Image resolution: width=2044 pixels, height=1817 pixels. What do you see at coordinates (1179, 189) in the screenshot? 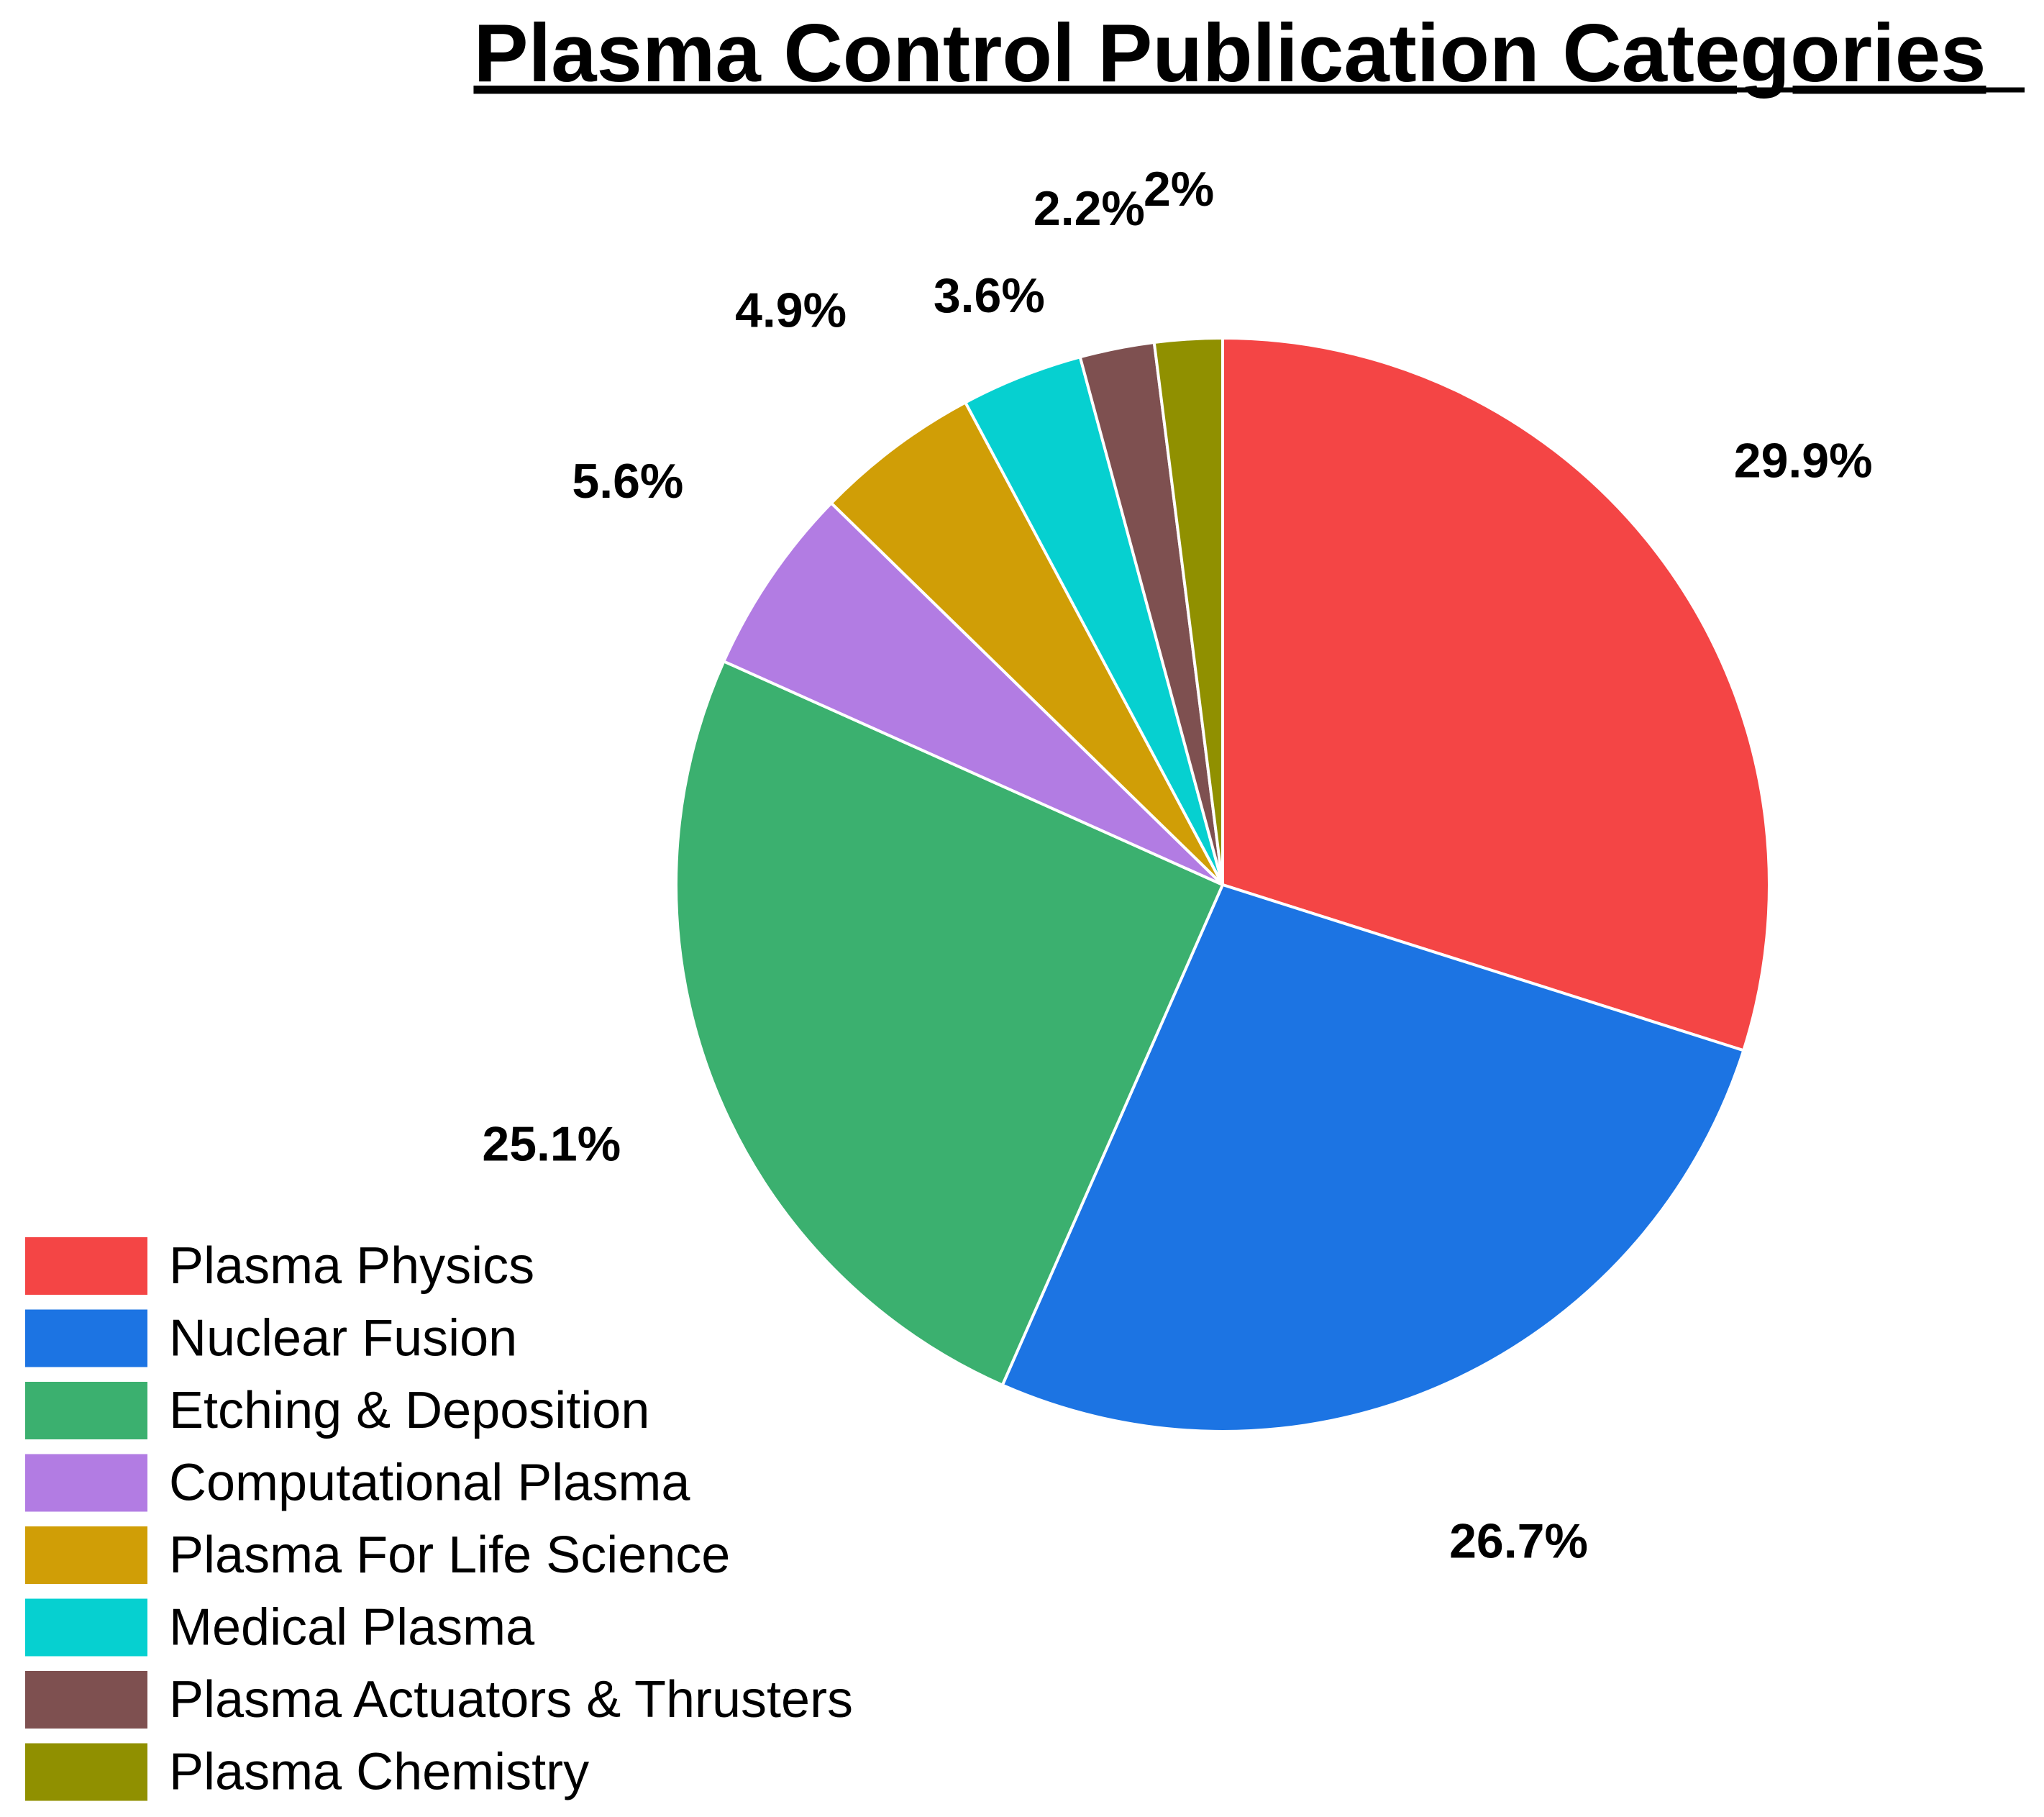
I see `data-label-plasma-chemistry: 2%` at bounding box center [1179, 189].